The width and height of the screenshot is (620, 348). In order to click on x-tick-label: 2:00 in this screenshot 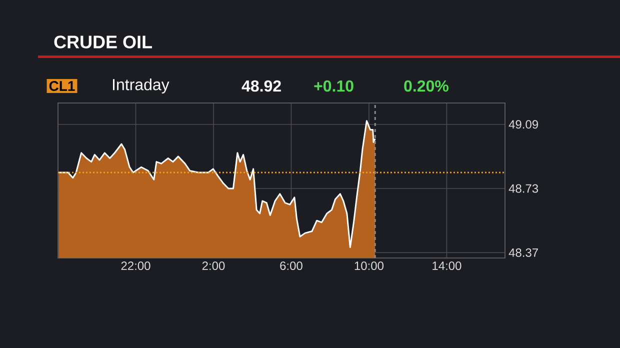, I will do `click(213, 266)`.